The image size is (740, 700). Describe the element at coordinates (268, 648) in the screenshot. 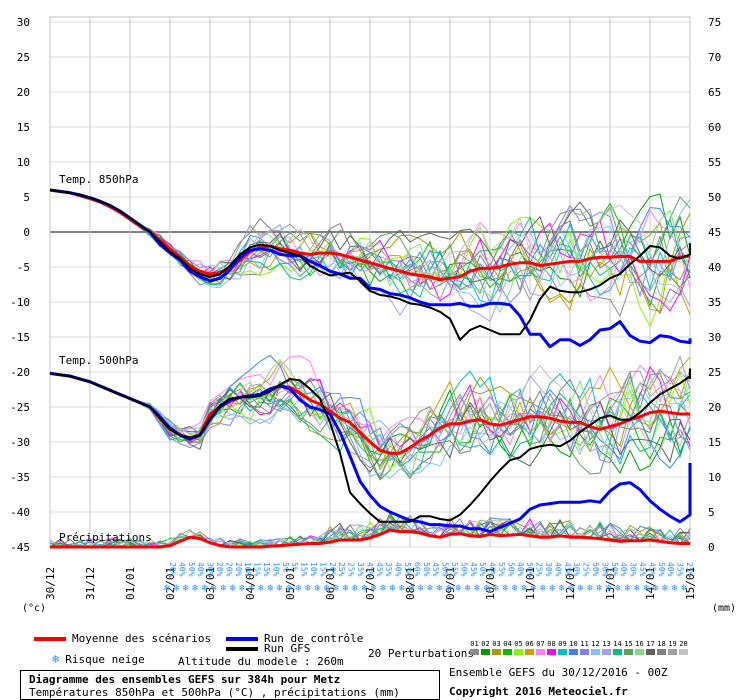

I see `legend-gfs: Run GFS` at that location.